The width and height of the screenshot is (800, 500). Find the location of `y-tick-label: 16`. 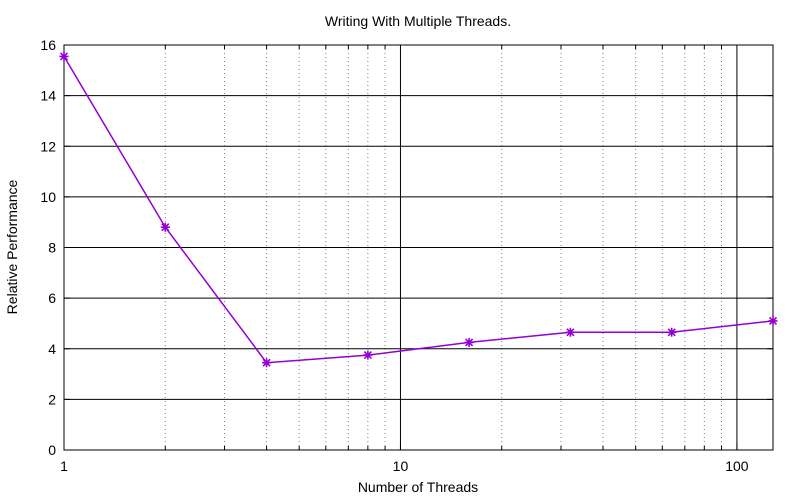

y-tick-label: 16 is located at coordinates (48, 45).